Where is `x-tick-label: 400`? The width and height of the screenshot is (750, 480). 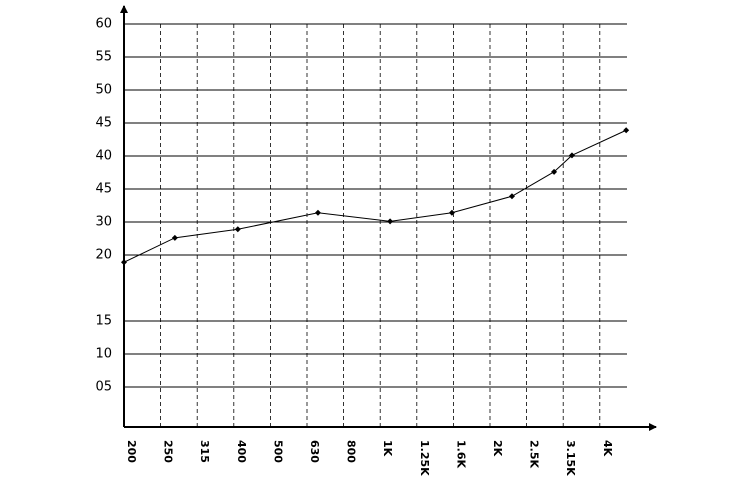 x-tick-label: 400 is located at coordinates (241, 451).